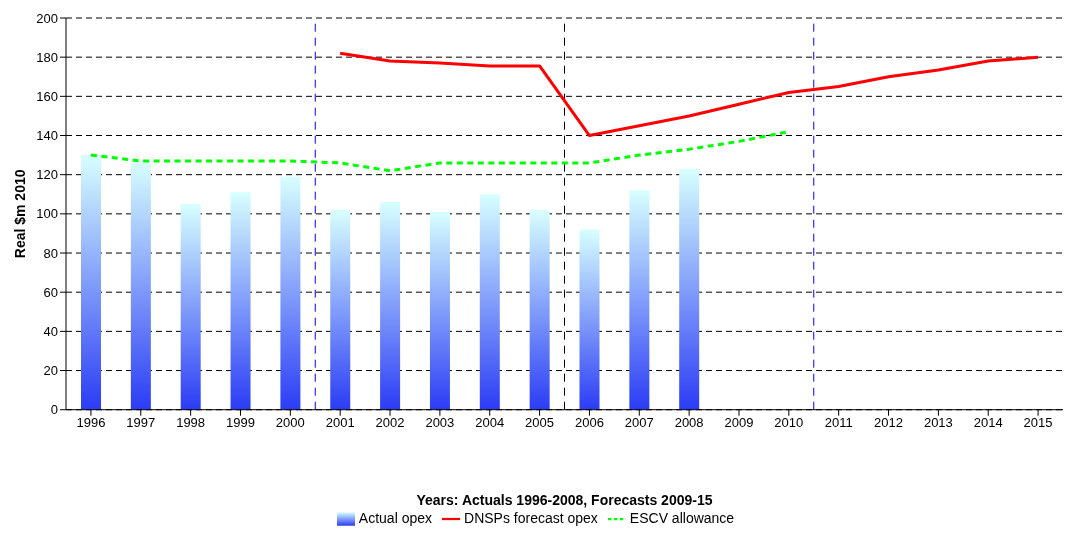  I want to click on x-tick-label: 2011, so click(838, 422).